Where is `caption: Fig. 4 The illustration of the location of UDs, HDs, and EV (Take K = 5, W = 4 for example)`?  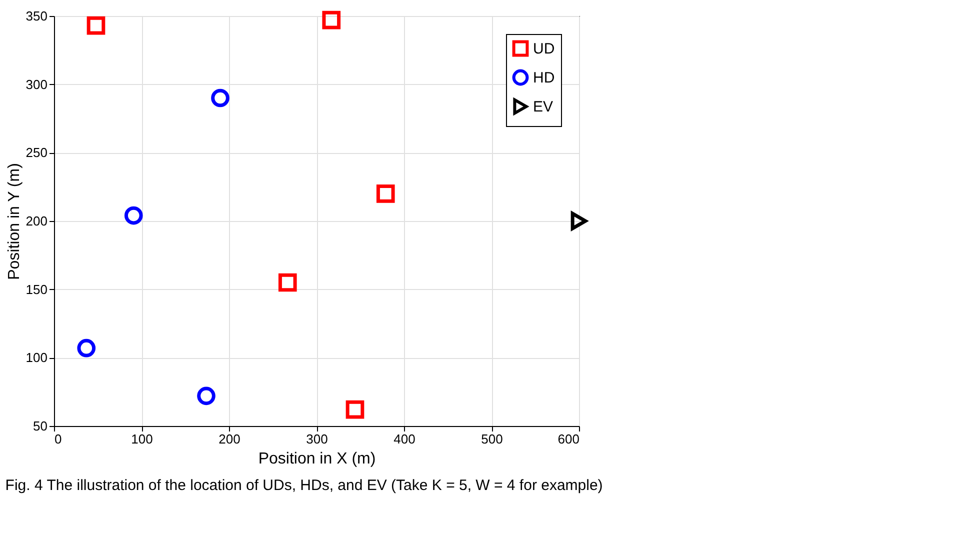
caption: Fig. 4 The illustration of the location of UDs, HDs, and EV (Take K = 5, W = 4 for example) is located at coordinates (304, 485).